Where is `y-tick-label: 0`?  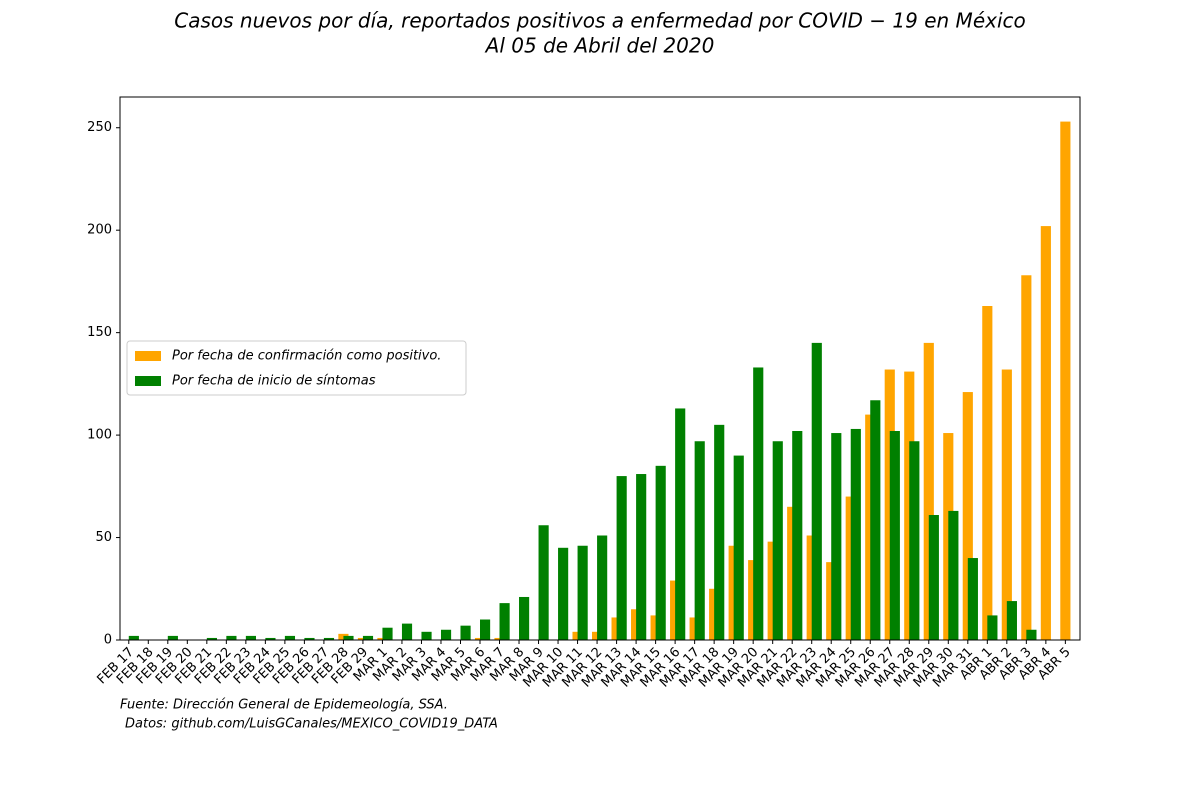 y-tick-label: 0 is located at coordinates (108, 640).